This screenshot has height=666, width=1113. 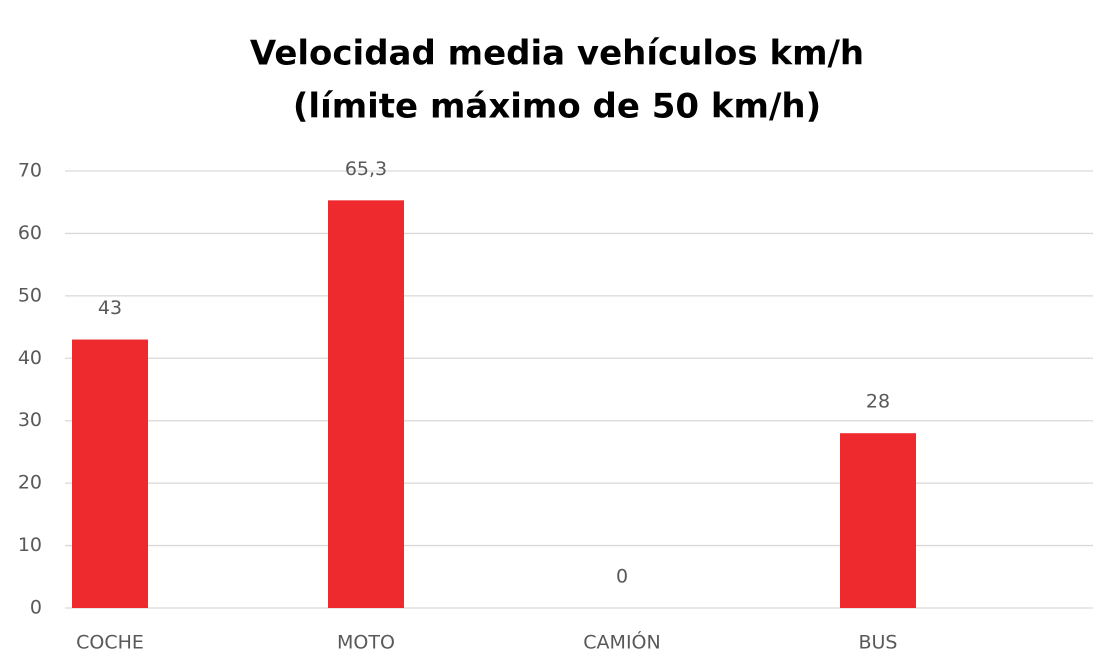 I want to click on data-label: 28, so click(x=878, y=402).